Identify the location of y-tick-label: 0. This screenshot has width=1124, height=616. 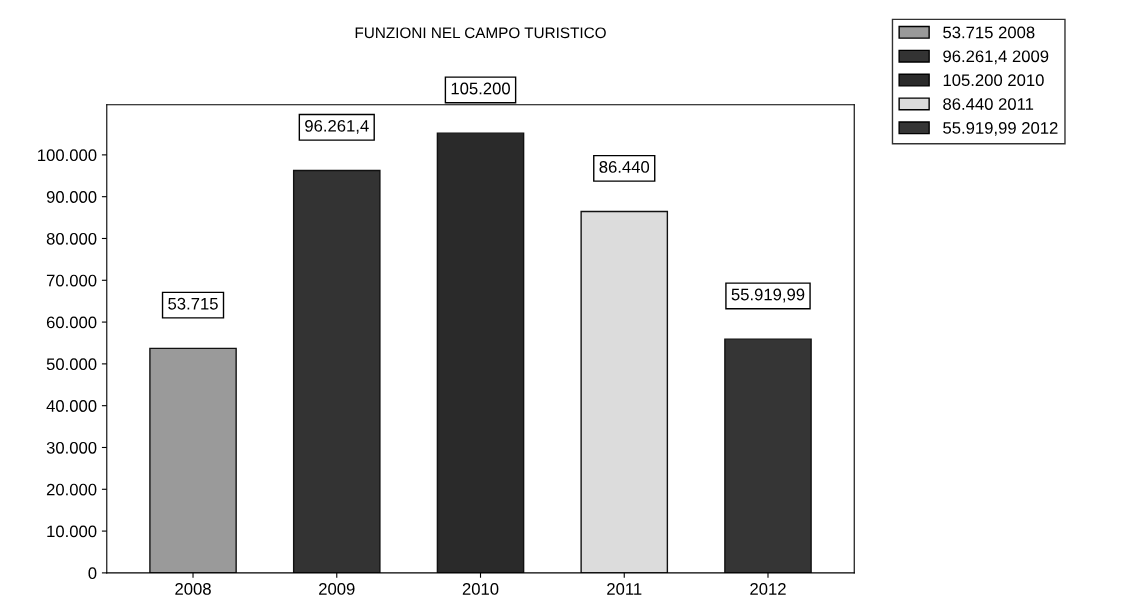
(92, 573).